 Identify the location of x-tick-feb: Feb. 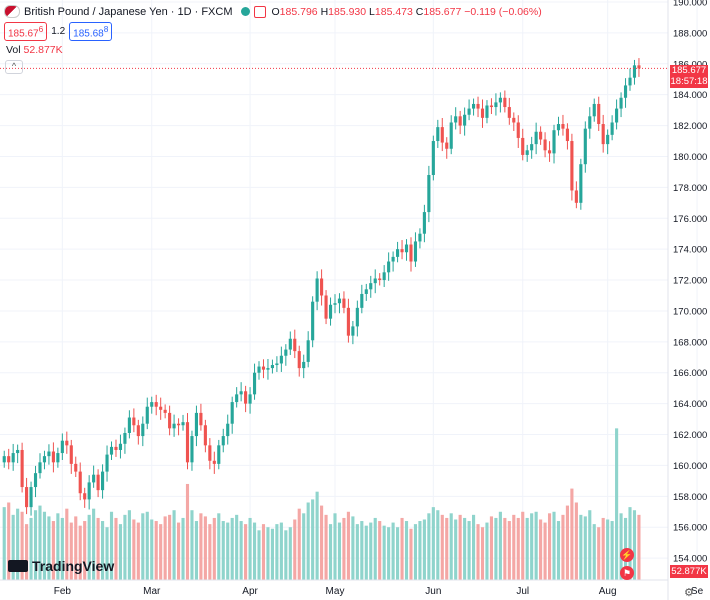
(63, 591).